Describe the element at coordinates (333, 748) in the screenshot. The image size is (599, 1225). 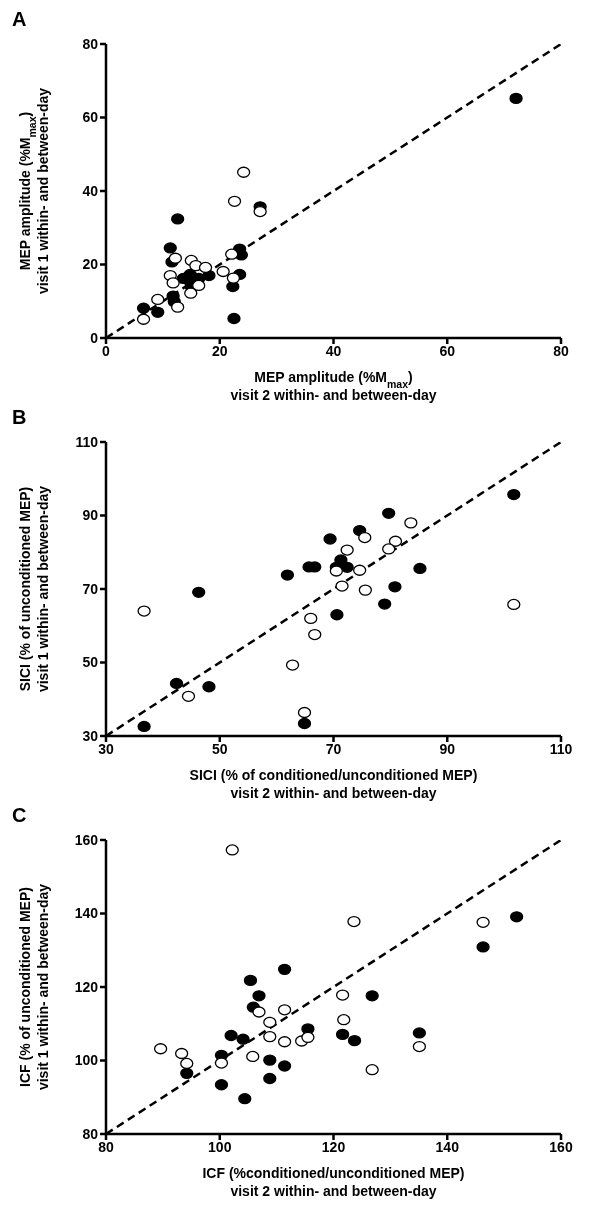
I see `x-tick-label: 70` at that location.